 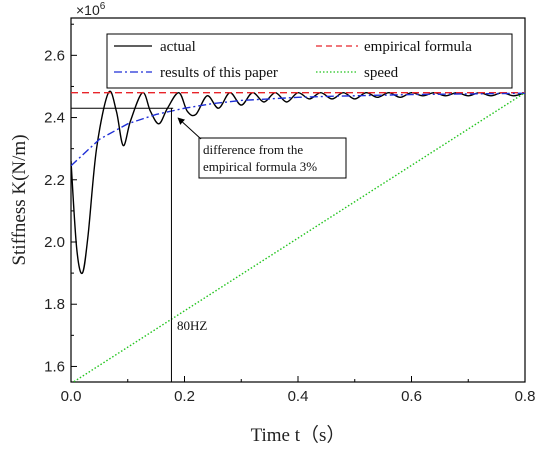 What do you see at coordinates (71, 396) in the screenshot?
I see `x-tick-label: 0.0` at bounding box center [71, 396].